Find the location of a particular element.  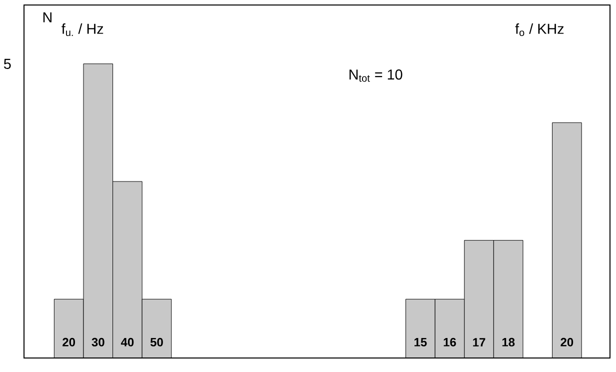

x-tick-label: 30 is located at coordinates (98, 342).